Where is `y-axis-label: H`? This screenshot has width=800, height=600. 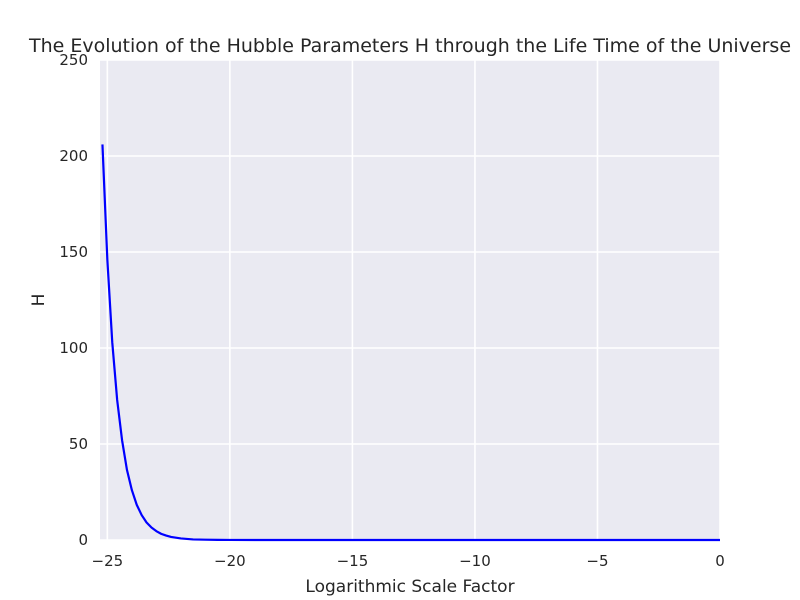
y-axis-label: H is located at coordinates (39, 300).